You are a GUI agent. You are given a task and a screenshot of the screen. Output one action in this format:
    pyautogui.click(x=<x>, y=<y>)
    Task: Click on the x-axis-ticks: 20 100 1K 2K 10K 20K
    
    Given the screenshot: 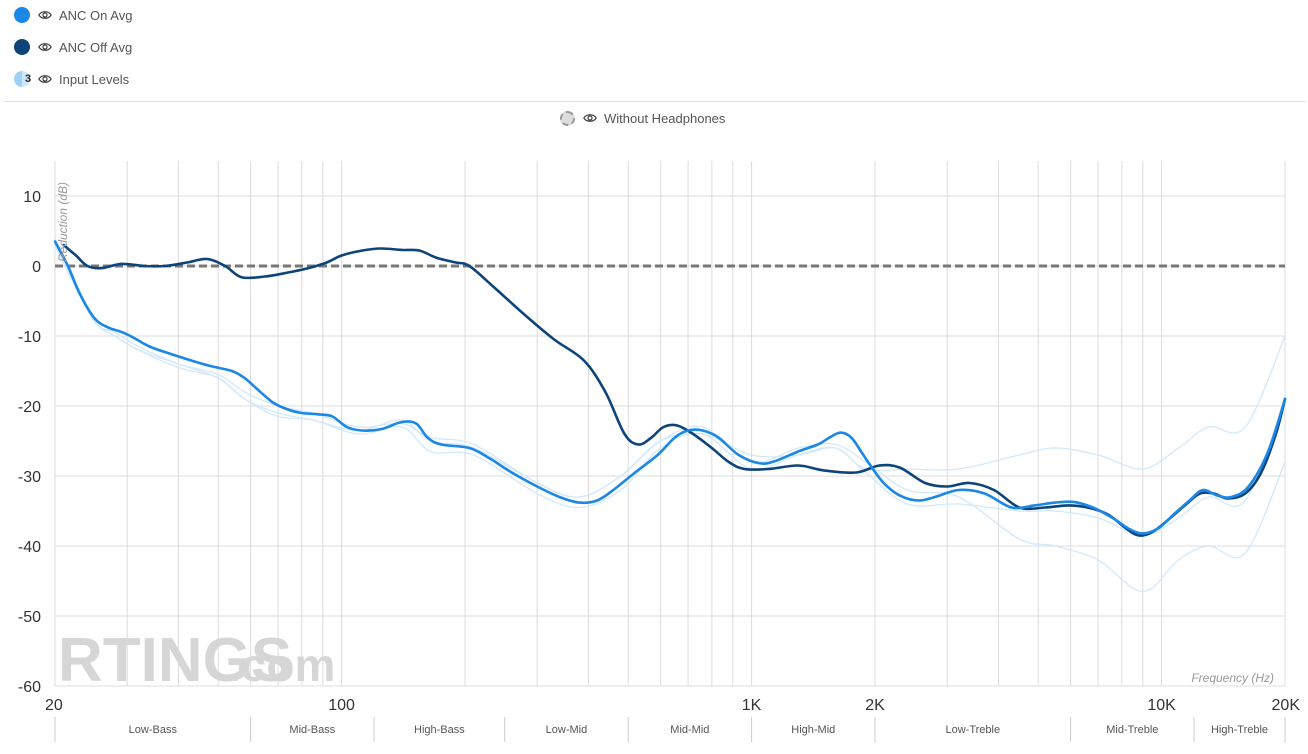 What is the action you would take?
    pyautogui.click(x=672, y=705)
    